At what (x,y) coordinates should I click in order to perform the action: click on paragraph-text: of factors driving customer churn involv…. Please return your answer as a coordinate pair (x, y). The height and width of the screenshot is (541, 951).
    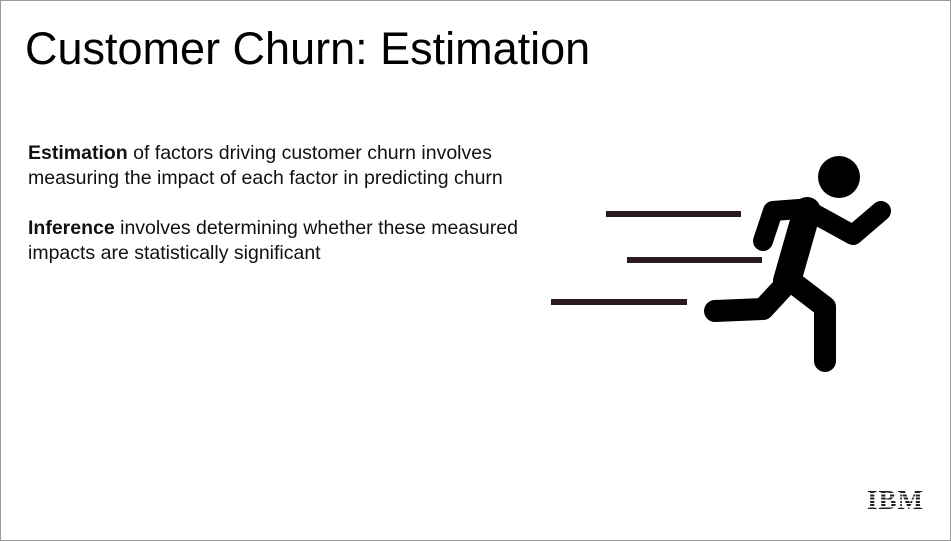
    Looking at the image, I should click on (265, 165).